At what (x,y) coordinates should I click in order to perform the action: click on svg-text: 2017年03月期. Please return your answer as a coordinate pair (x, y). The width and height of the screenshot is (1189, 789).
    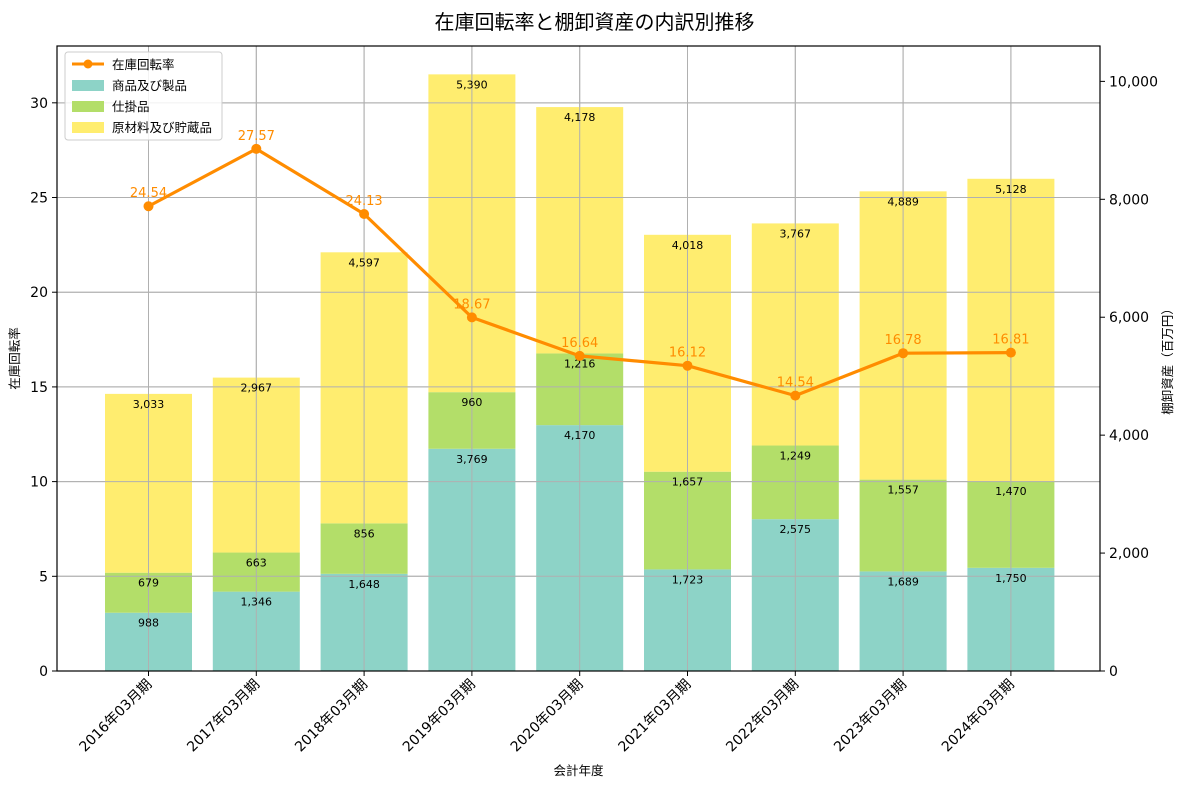
    Looking at the image, I should click on (223, 716).